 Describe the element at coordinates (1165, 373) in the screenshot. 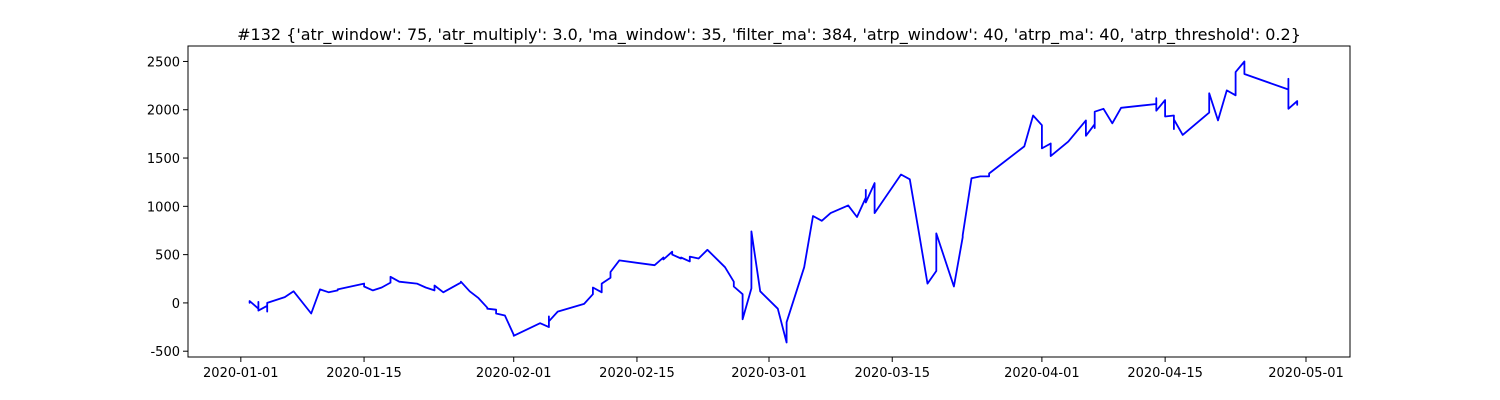

I see `x-tick-label: 2020-04-15` at that location.